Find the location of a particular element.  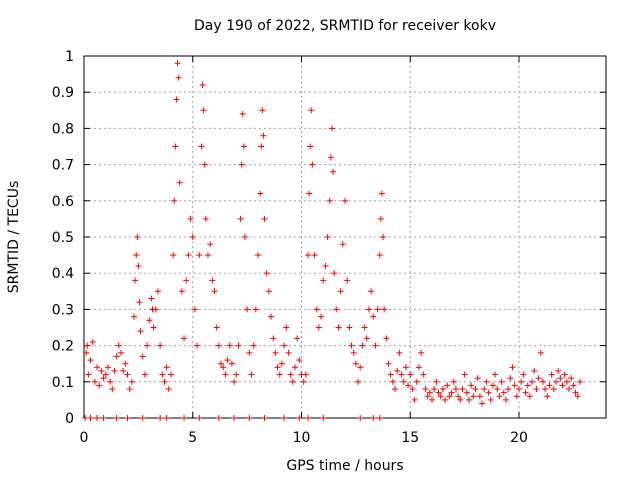

y-tick-label: 0.2 is located at coordinates (63, 347).